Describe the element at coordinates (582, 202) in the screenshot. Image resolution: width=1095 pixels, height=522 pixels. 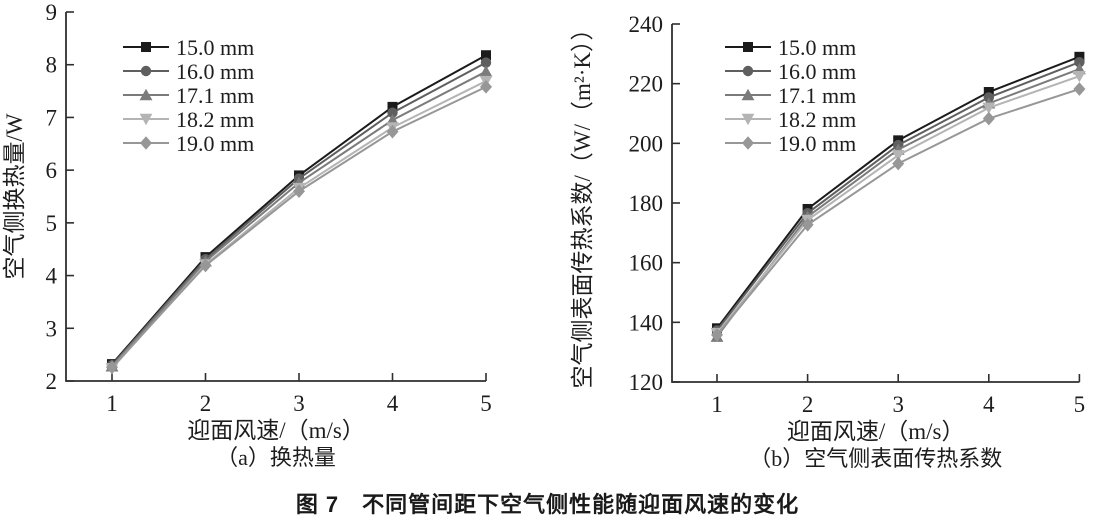
I see `y-axis-title: 空气侧表面传热系数/（W/（m²·K））` at that location.